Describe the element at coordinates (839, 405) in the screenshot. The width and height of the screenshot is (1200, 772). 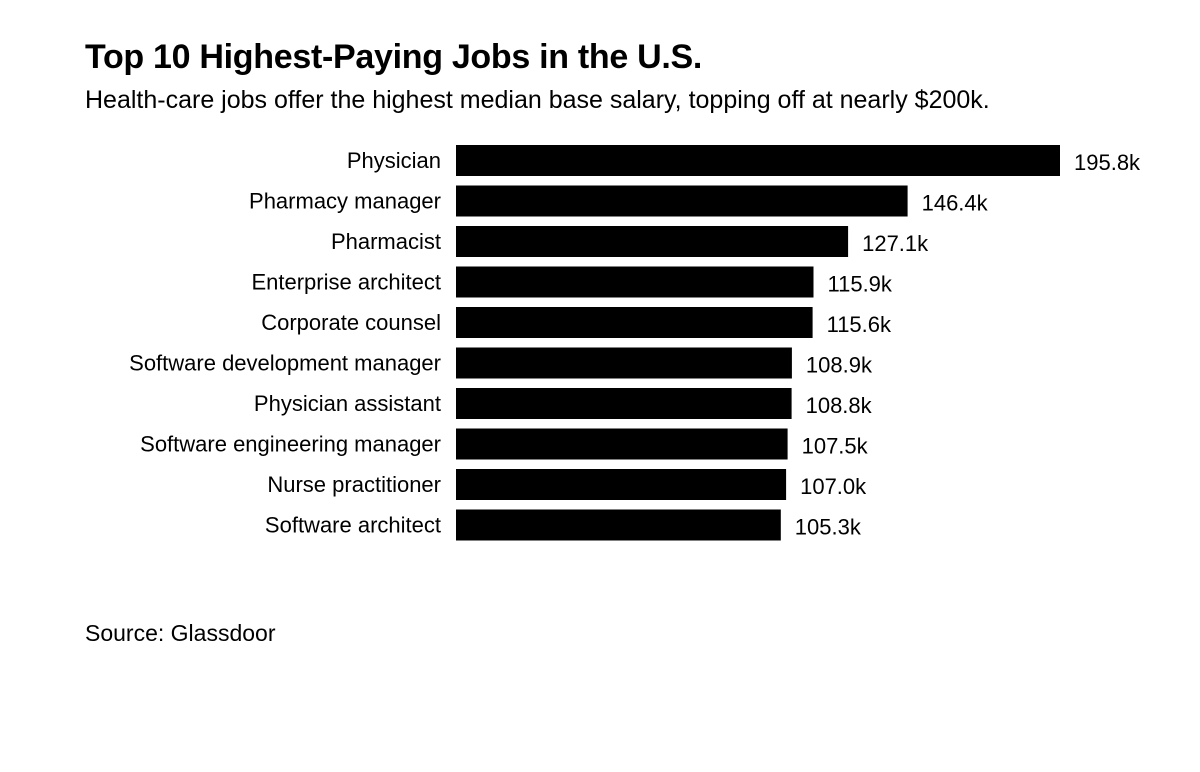
I see `value-label: 108.8k` at that location.